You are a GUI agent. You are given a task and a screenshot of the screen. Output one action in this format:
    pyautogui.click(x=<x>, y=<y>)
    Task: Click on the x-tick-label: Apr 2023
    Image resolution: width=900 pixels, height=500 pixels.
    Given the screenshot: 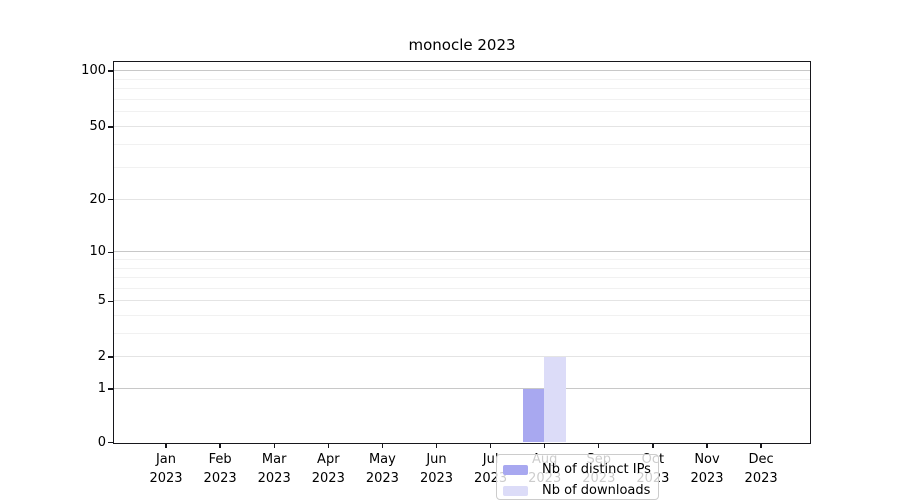 What is the action you would take?
    pyautogui.click(x=328, y=469)
    